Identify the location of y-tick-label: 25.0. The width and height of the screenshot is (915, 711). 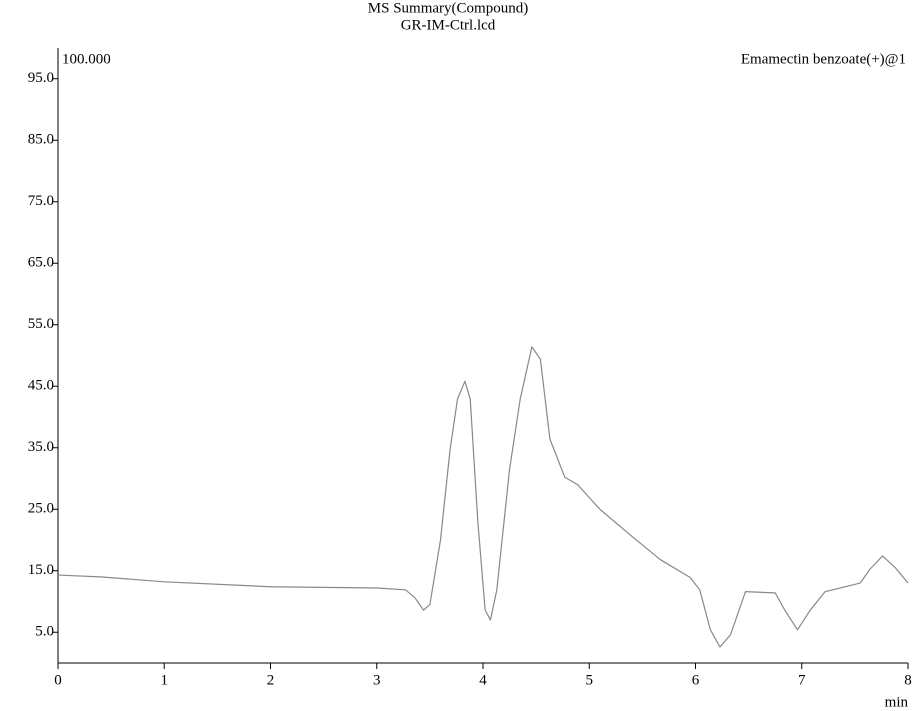
(41, 509).